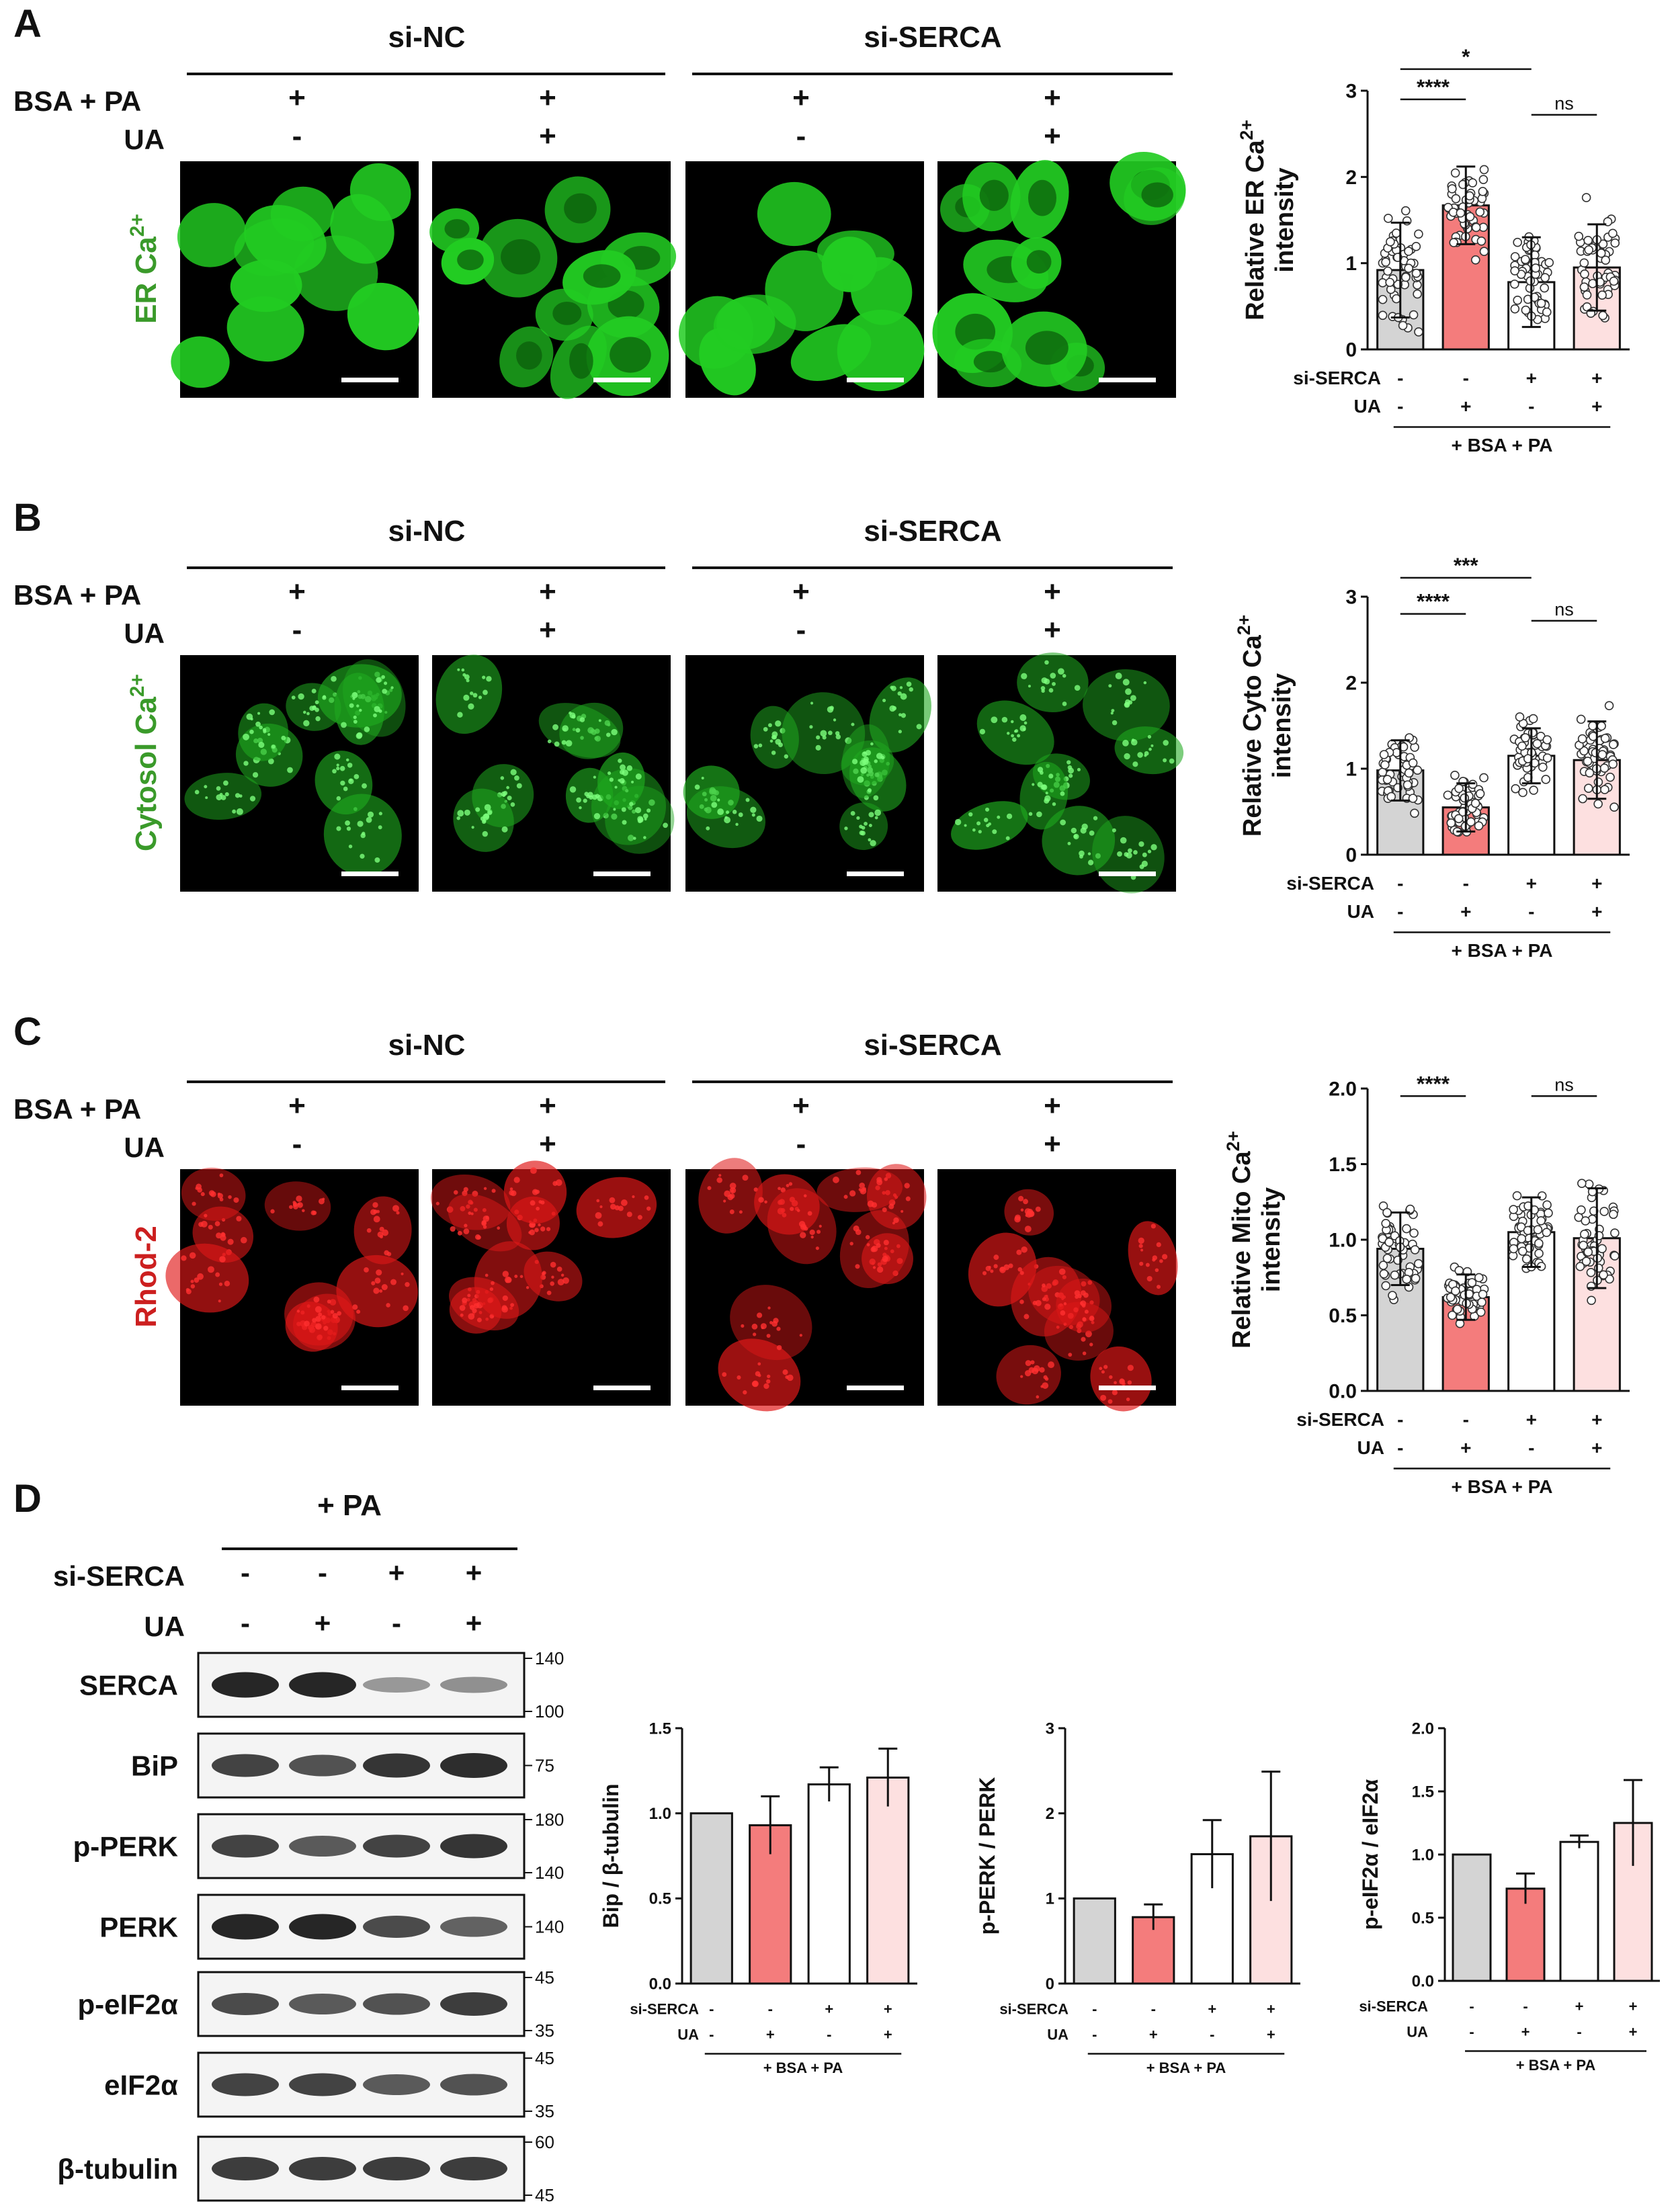 The height and width of the screenshot is (2212, 1674). Describe the element at coordinates (470, 260) in the screenshot. I see `nucleus` at that location.